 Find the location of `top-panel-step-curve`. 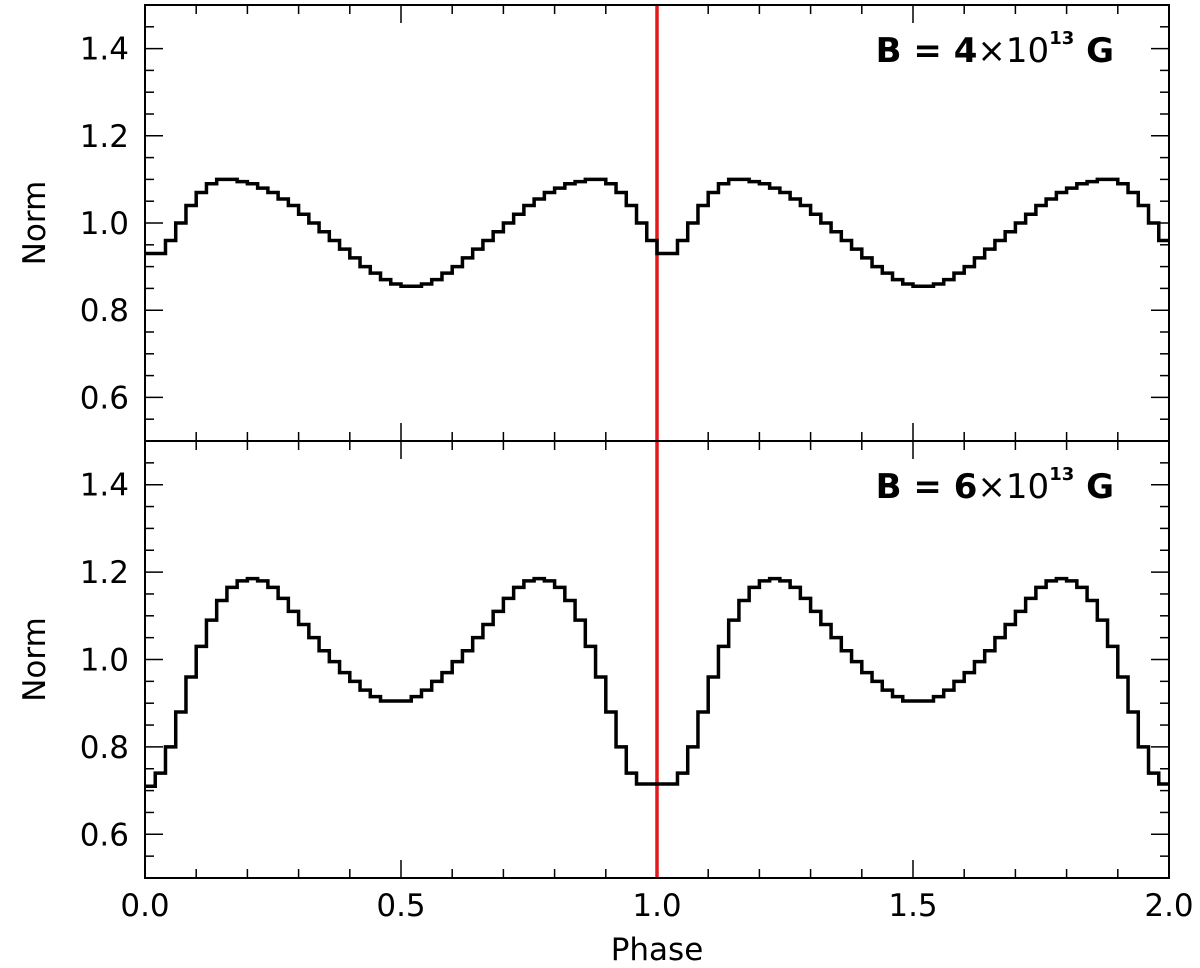

top-panel-step-curve is located at coordinates (657, 232).